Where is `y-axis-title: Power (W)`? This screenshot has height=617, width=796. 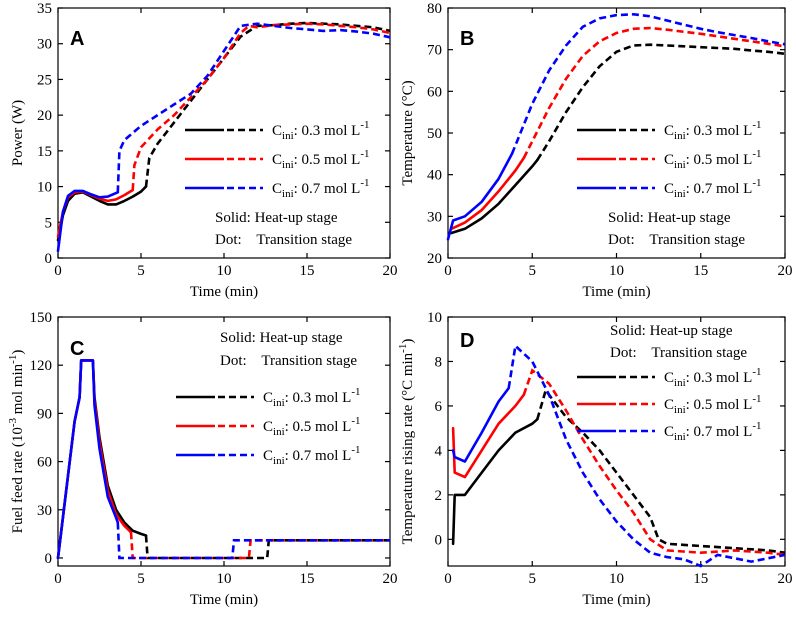 y-axis-title: Power (W) is located at coordinates (18, 133).